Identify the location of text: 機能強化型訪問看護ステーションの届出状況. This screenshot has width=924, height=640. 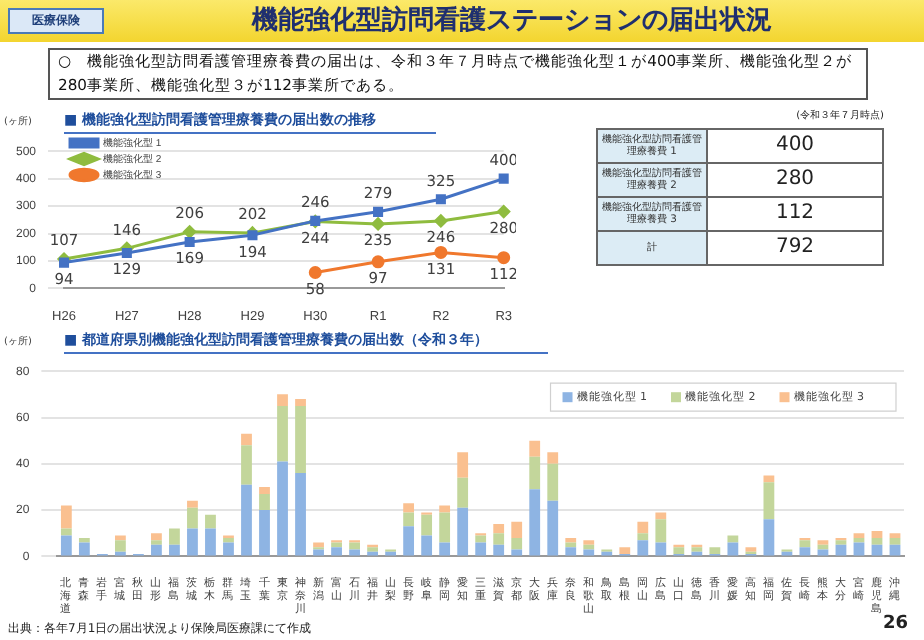
(511, 21).